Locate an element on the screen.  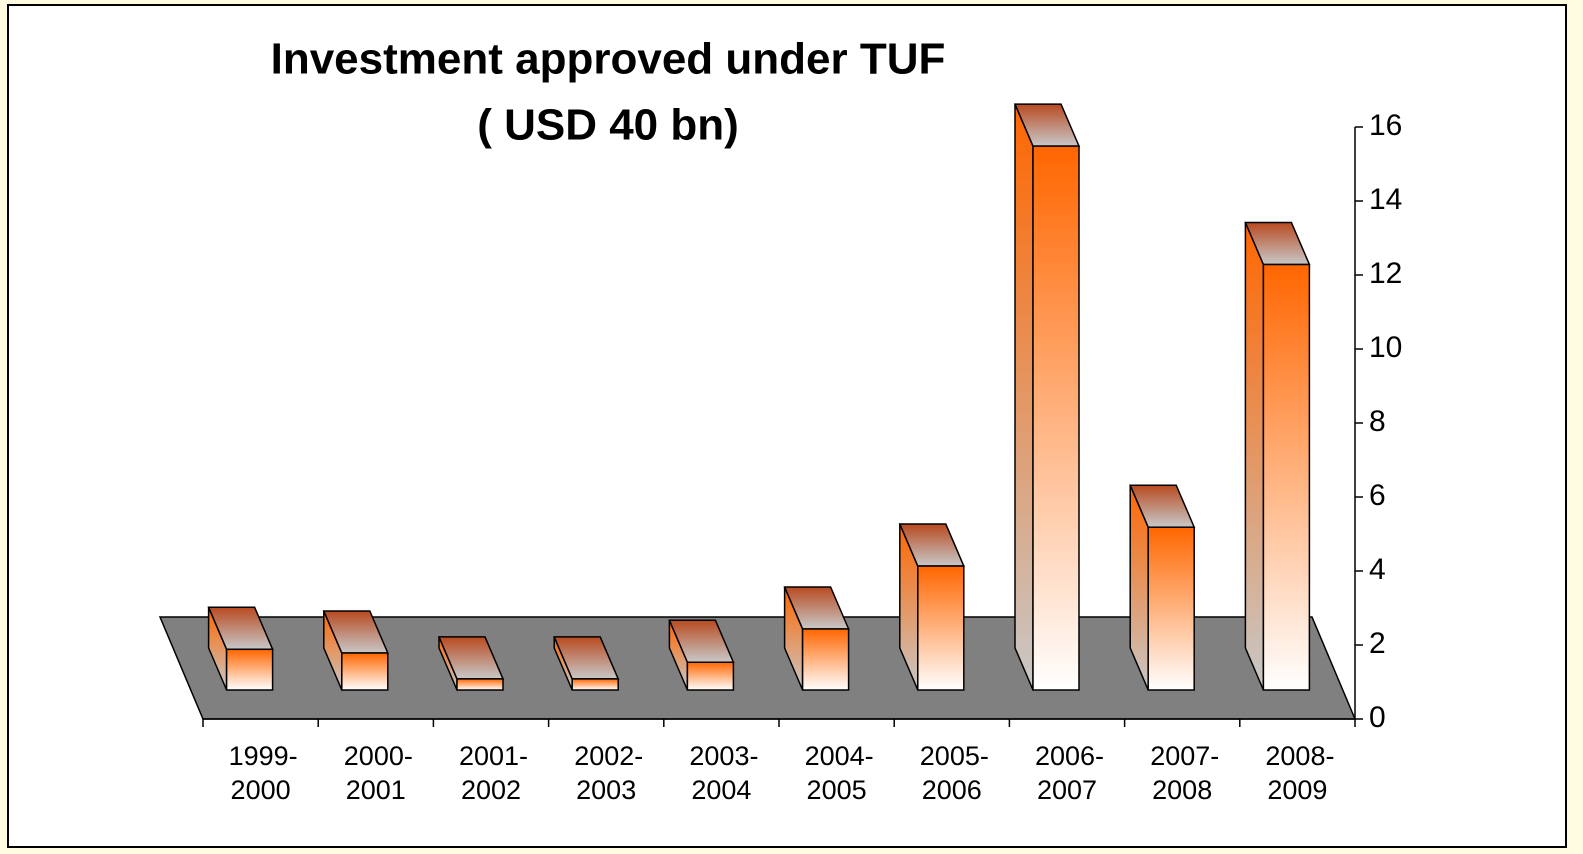
x-tick-label: 2006-2007 is located at coordinates (1069, 773).